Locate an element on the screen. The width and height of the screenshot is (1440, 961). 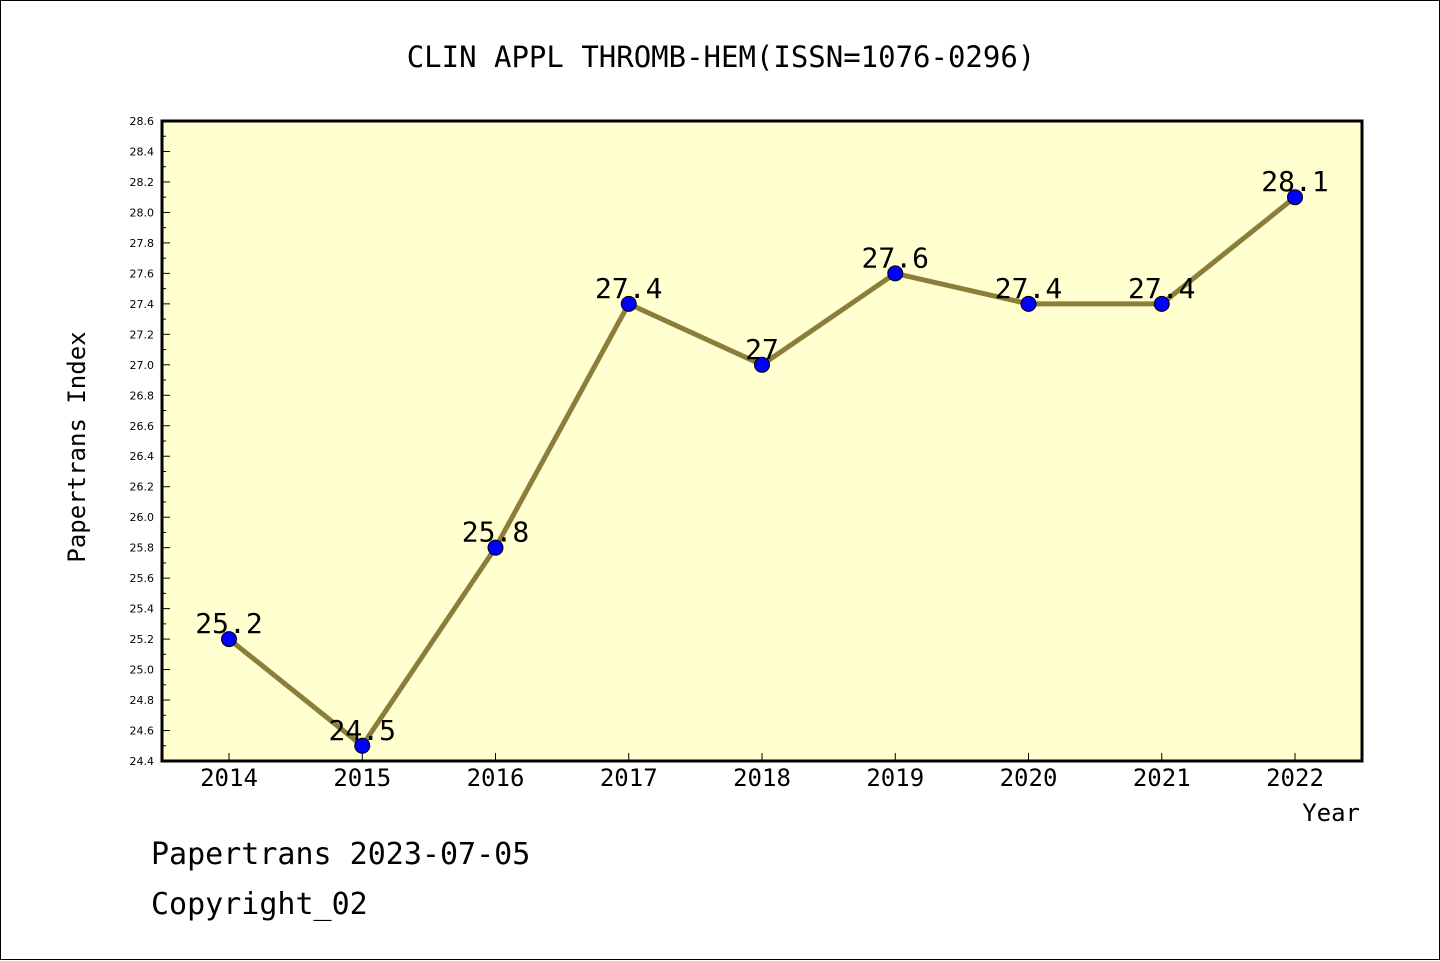
y-tick-label: 26.6 is located at coordinates (142, 426).